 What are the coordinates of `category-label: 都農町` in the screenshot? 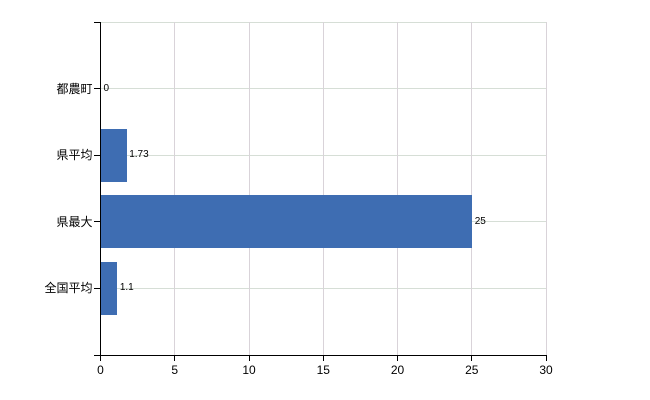 It's located at (74, 88).